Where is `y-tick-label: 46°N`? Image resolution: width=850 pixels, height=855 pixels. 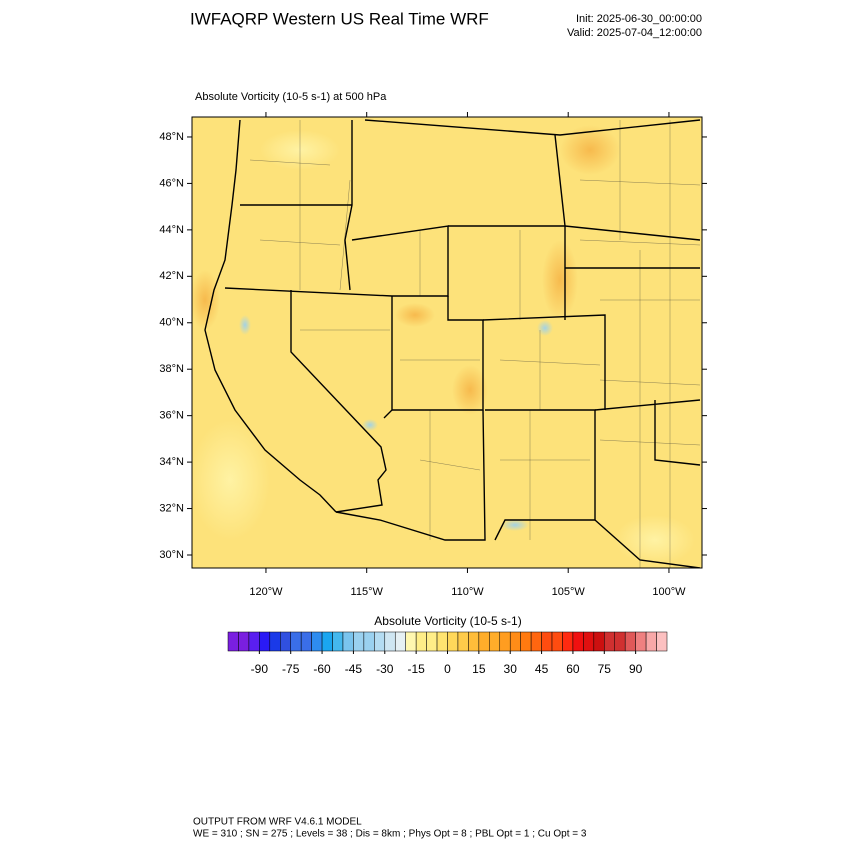
y-tick-label: 46°N is located at coordinates (171, 183).